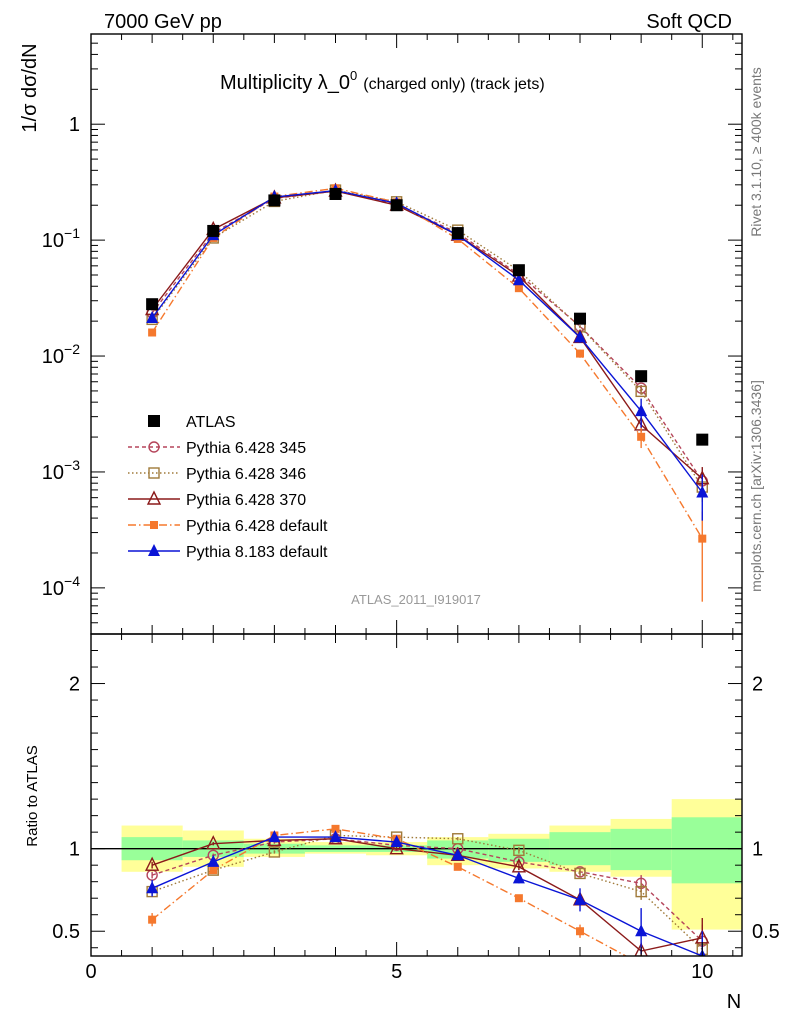  Describe the element at coordinates (30, 87) in the screenshot. I see `y-axis-label-top: 1/σ dσ/dN` at that location.